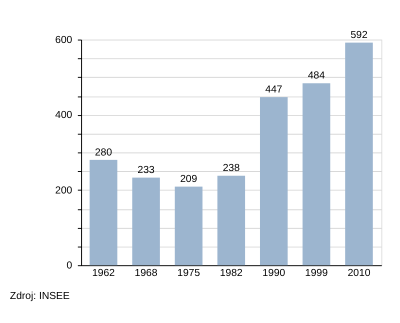 The height and width of the screenshot is (323, 400). What do you see at coordinates (64, 116) in the screenshot?
I see `y-tick-label: 400` at bounding box center [64, 116].